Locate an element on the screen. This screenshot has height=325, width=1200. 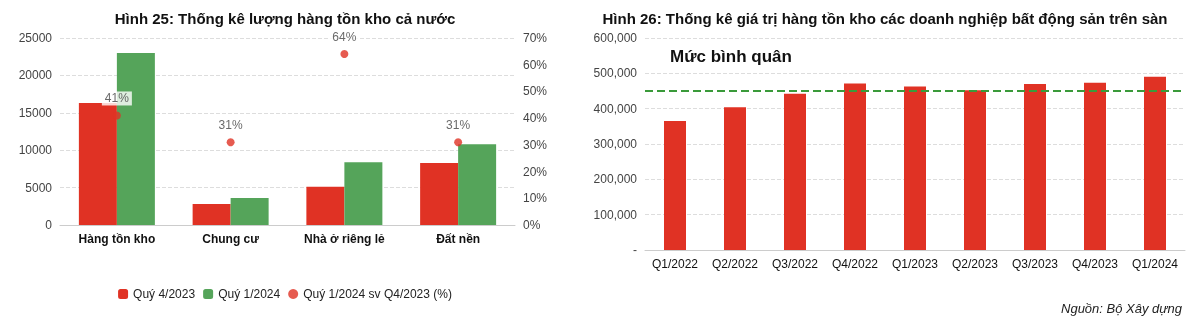
data-label: 64% is located at coordinates (344, 37).